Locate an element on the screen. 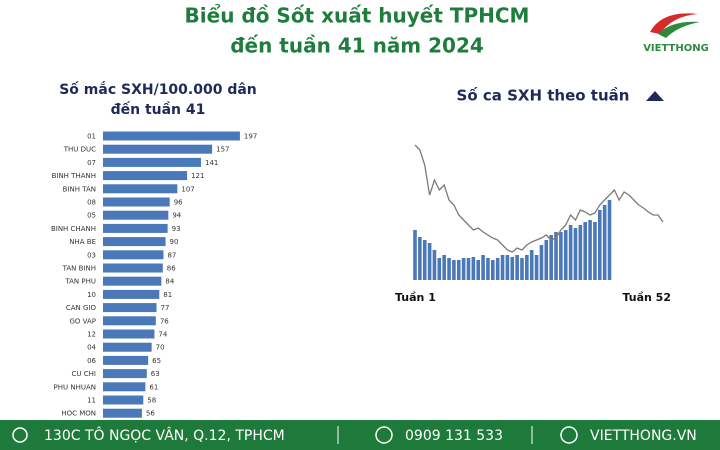 Image resolution: width=720 pixels, height=450 pixels. y-tick-label: GO VAP is located at coordinates (82, 321).